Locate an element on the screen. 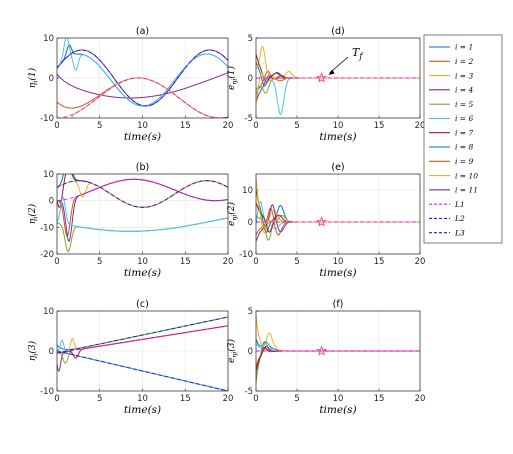  panel-title: (b) is located at coordinates (142, 167).